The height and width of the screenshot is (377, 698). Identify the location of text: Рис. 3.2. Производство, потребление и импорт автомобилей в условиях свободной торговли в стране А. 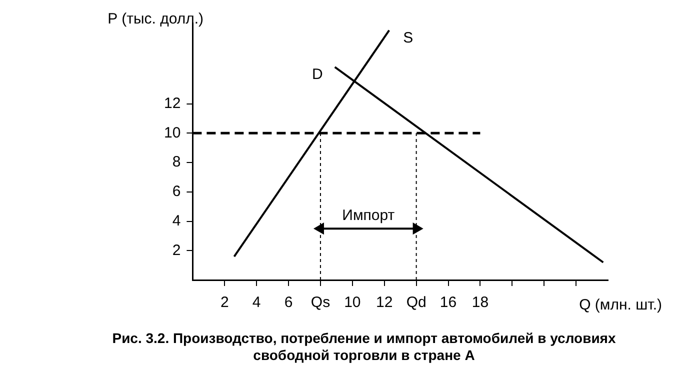
(364, 347).